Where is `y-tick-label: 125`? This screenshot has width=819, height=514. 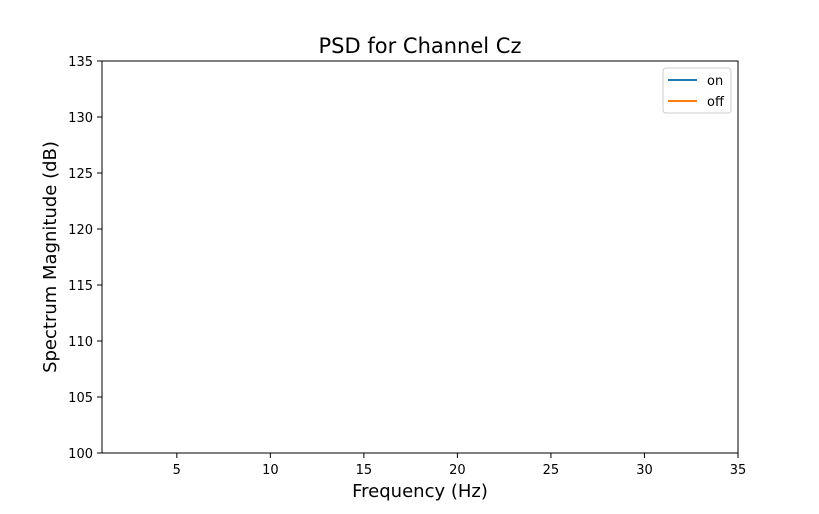 y-tick-label: 125 is located at coordinates (80, 174).